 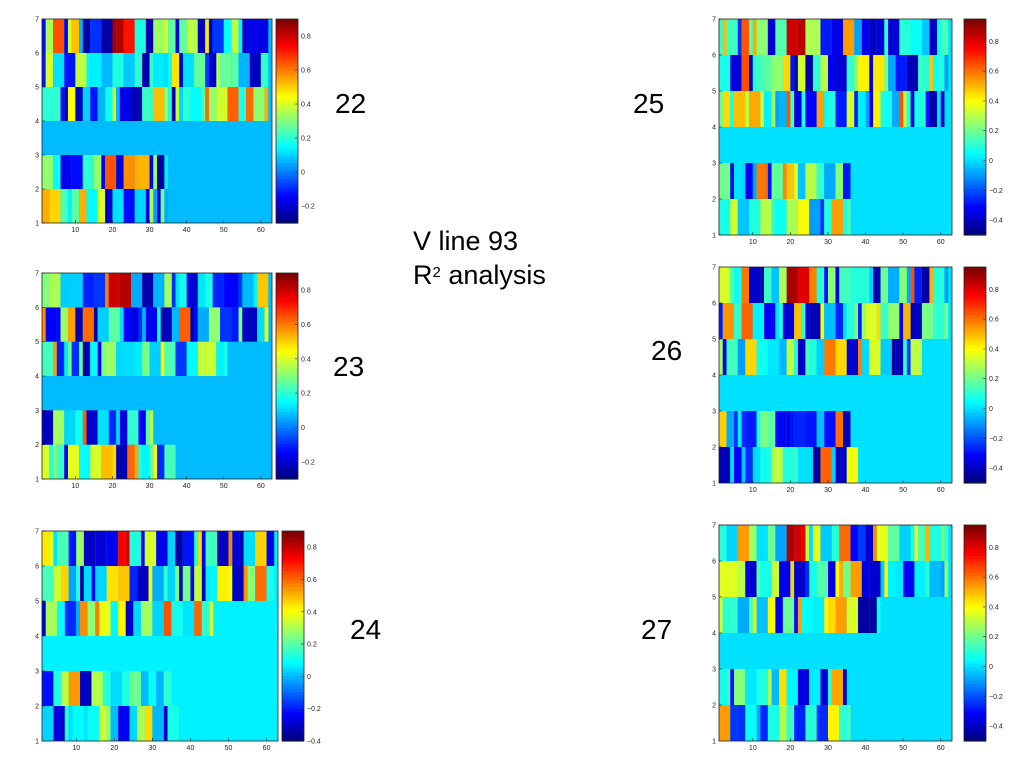 What do you see at coordinates (366, 629) in the screenshot?
I see `panel-label-24: 24` at bounding box center [366, 629].